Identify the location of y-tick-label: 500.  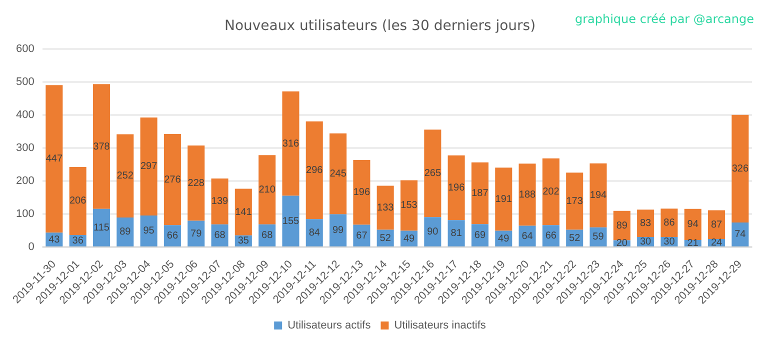
(25, 82).